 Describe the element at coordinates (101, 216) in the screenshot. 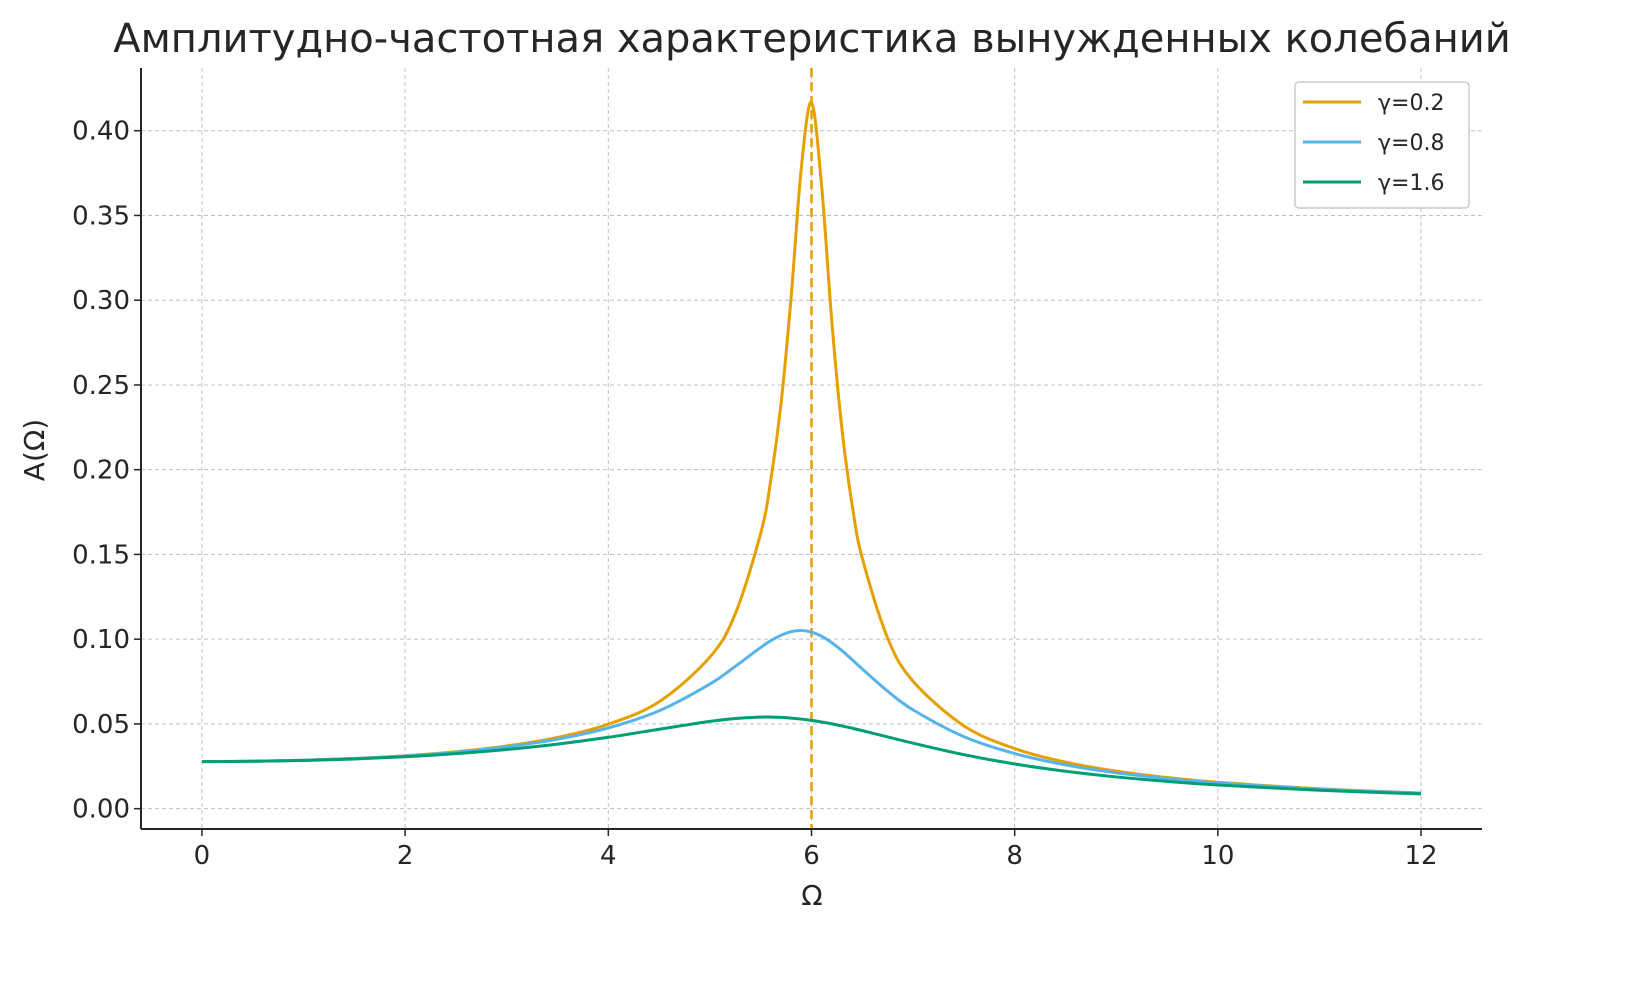

I see `y-tick-label: 0.35` at that location.